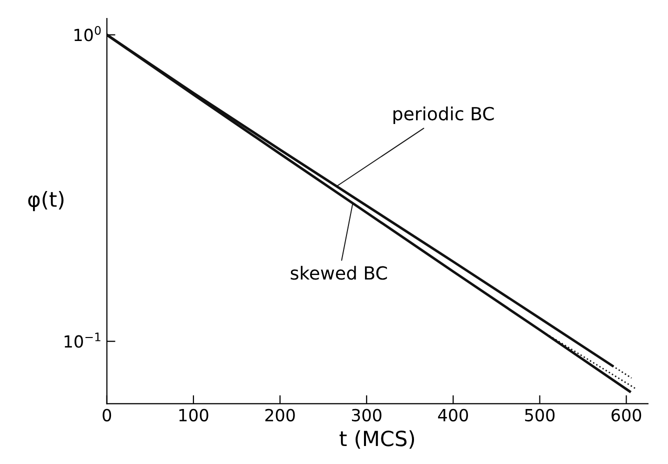 This screenshot has width=668, height=464. Describe the element at coordinates (280, 415) in the screenshot. I see `x-tick-label: 200` at that location.